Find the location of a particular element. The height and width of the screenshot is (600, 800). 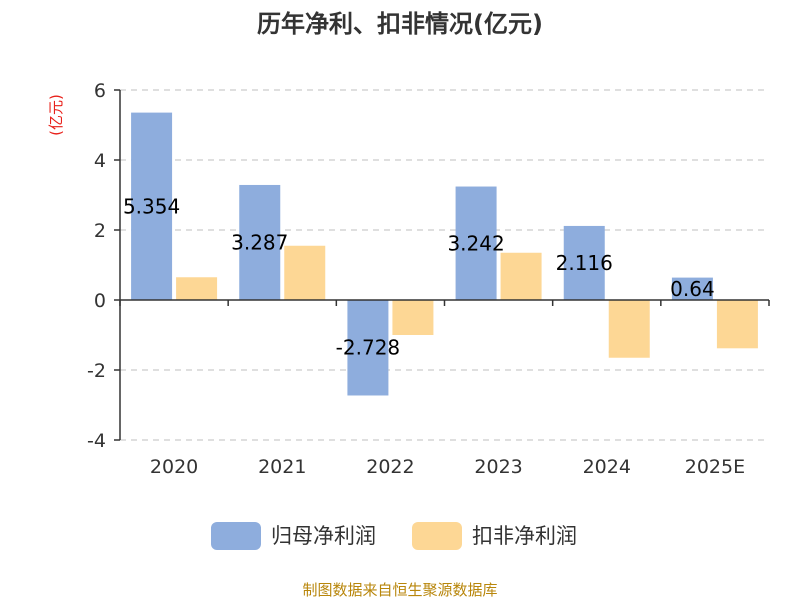

y-tick-label: 0 is located at coordinates (100, 301).